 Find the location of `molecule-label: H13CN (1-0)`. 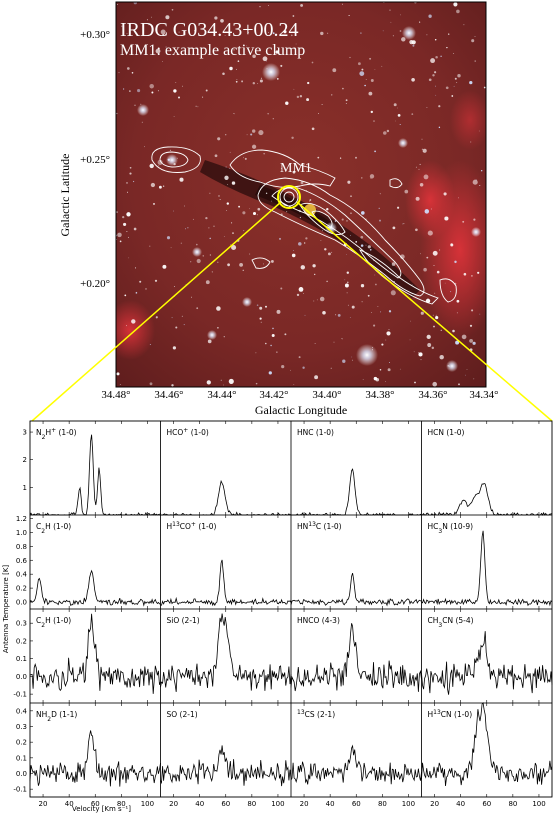

molecule-label: H13CN (1-0) is located at coordinates (450, 714).